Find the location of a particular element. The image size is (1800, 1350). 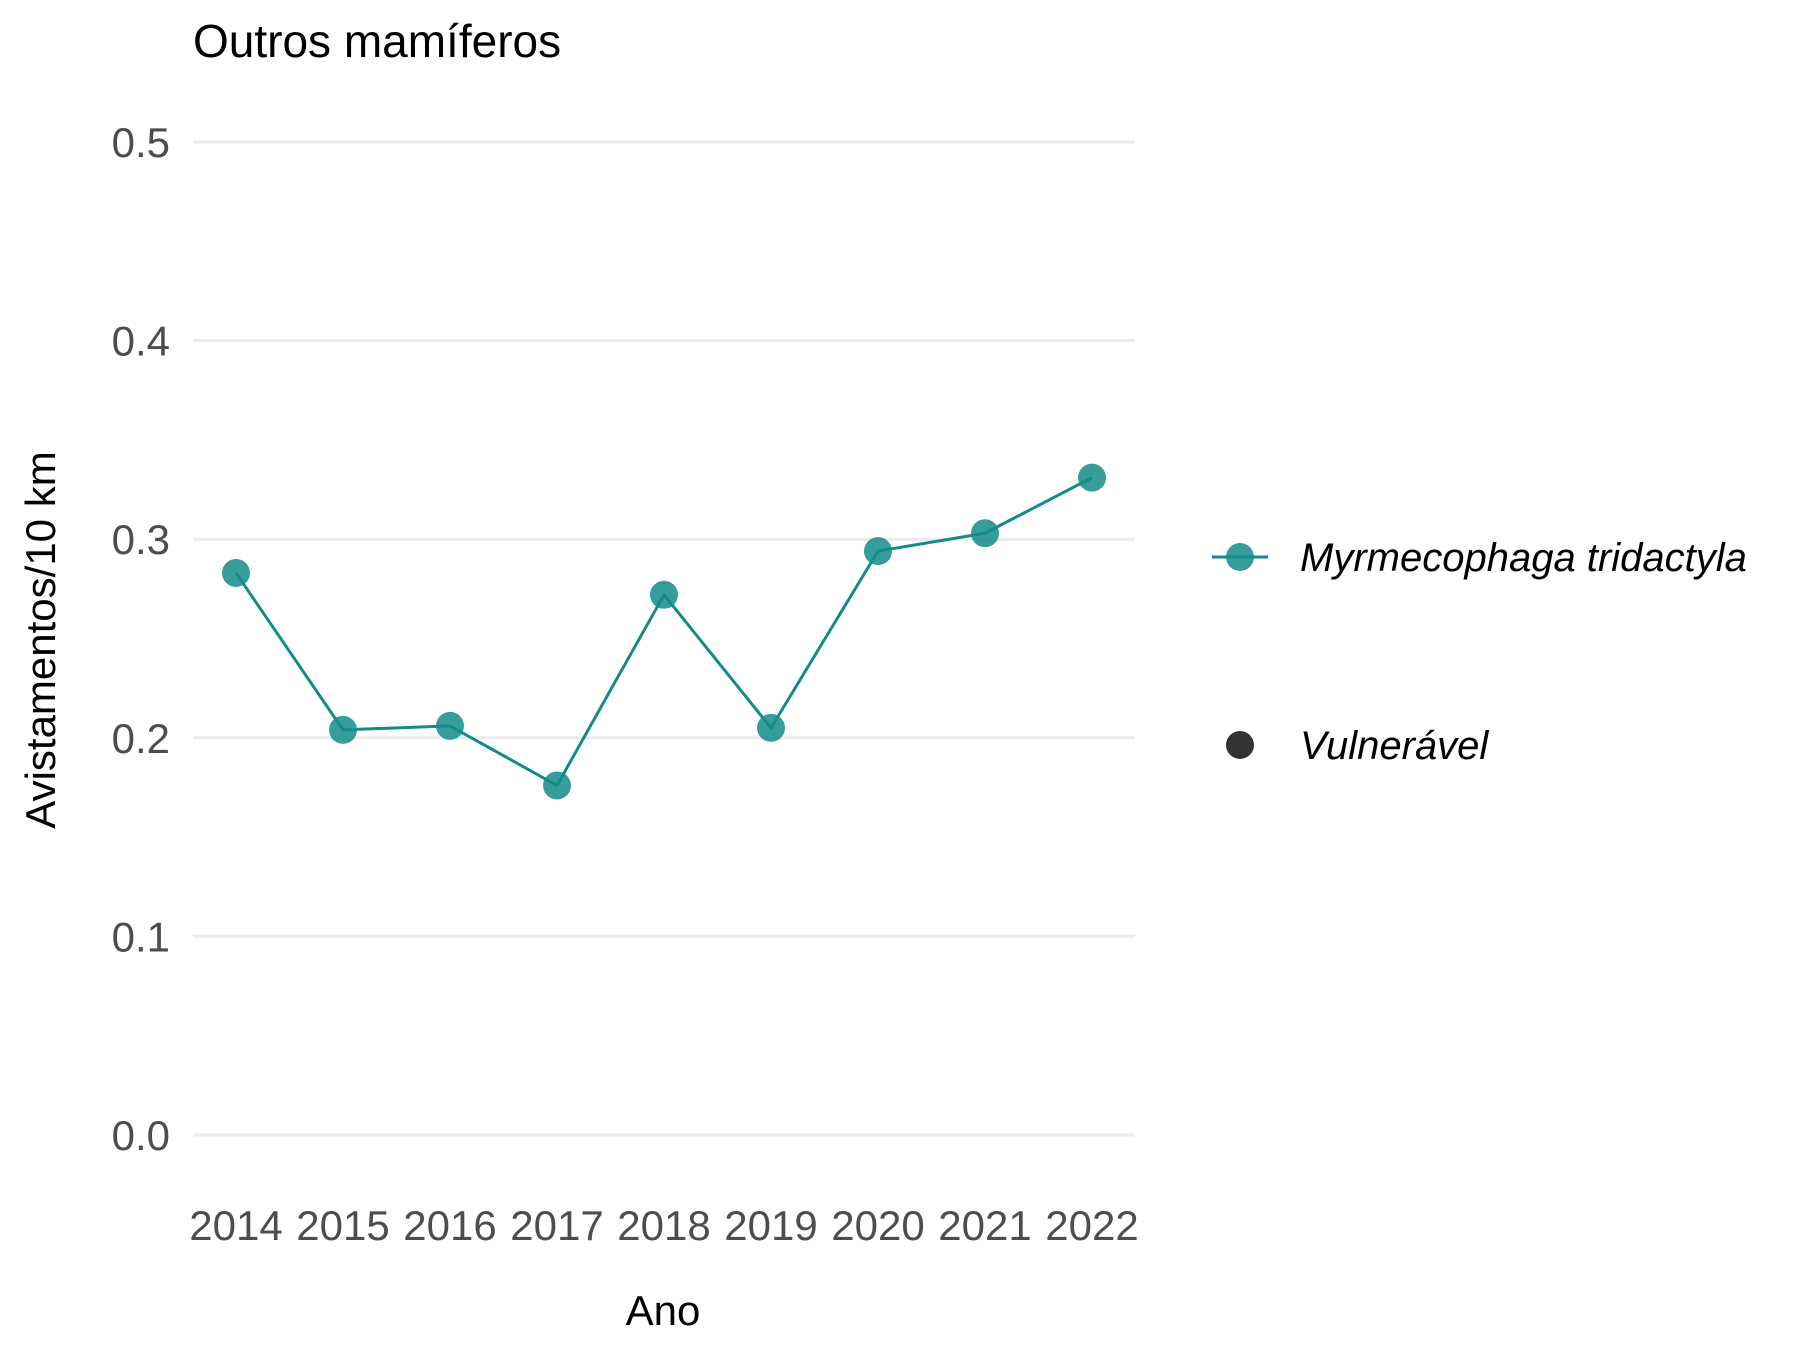

legend-series-marker is located at coordinates (1240, 557).